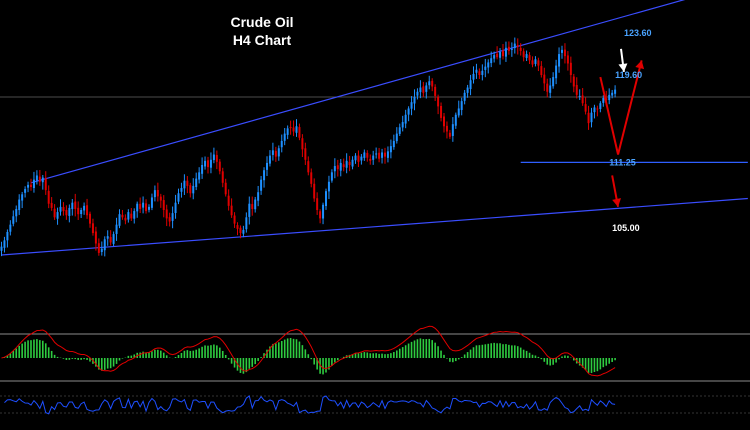 The width and height of the screenshot is (750, 430). Describe the element at coordinates (310, 405) in the screenshot. I see `rsi-line` at that location.